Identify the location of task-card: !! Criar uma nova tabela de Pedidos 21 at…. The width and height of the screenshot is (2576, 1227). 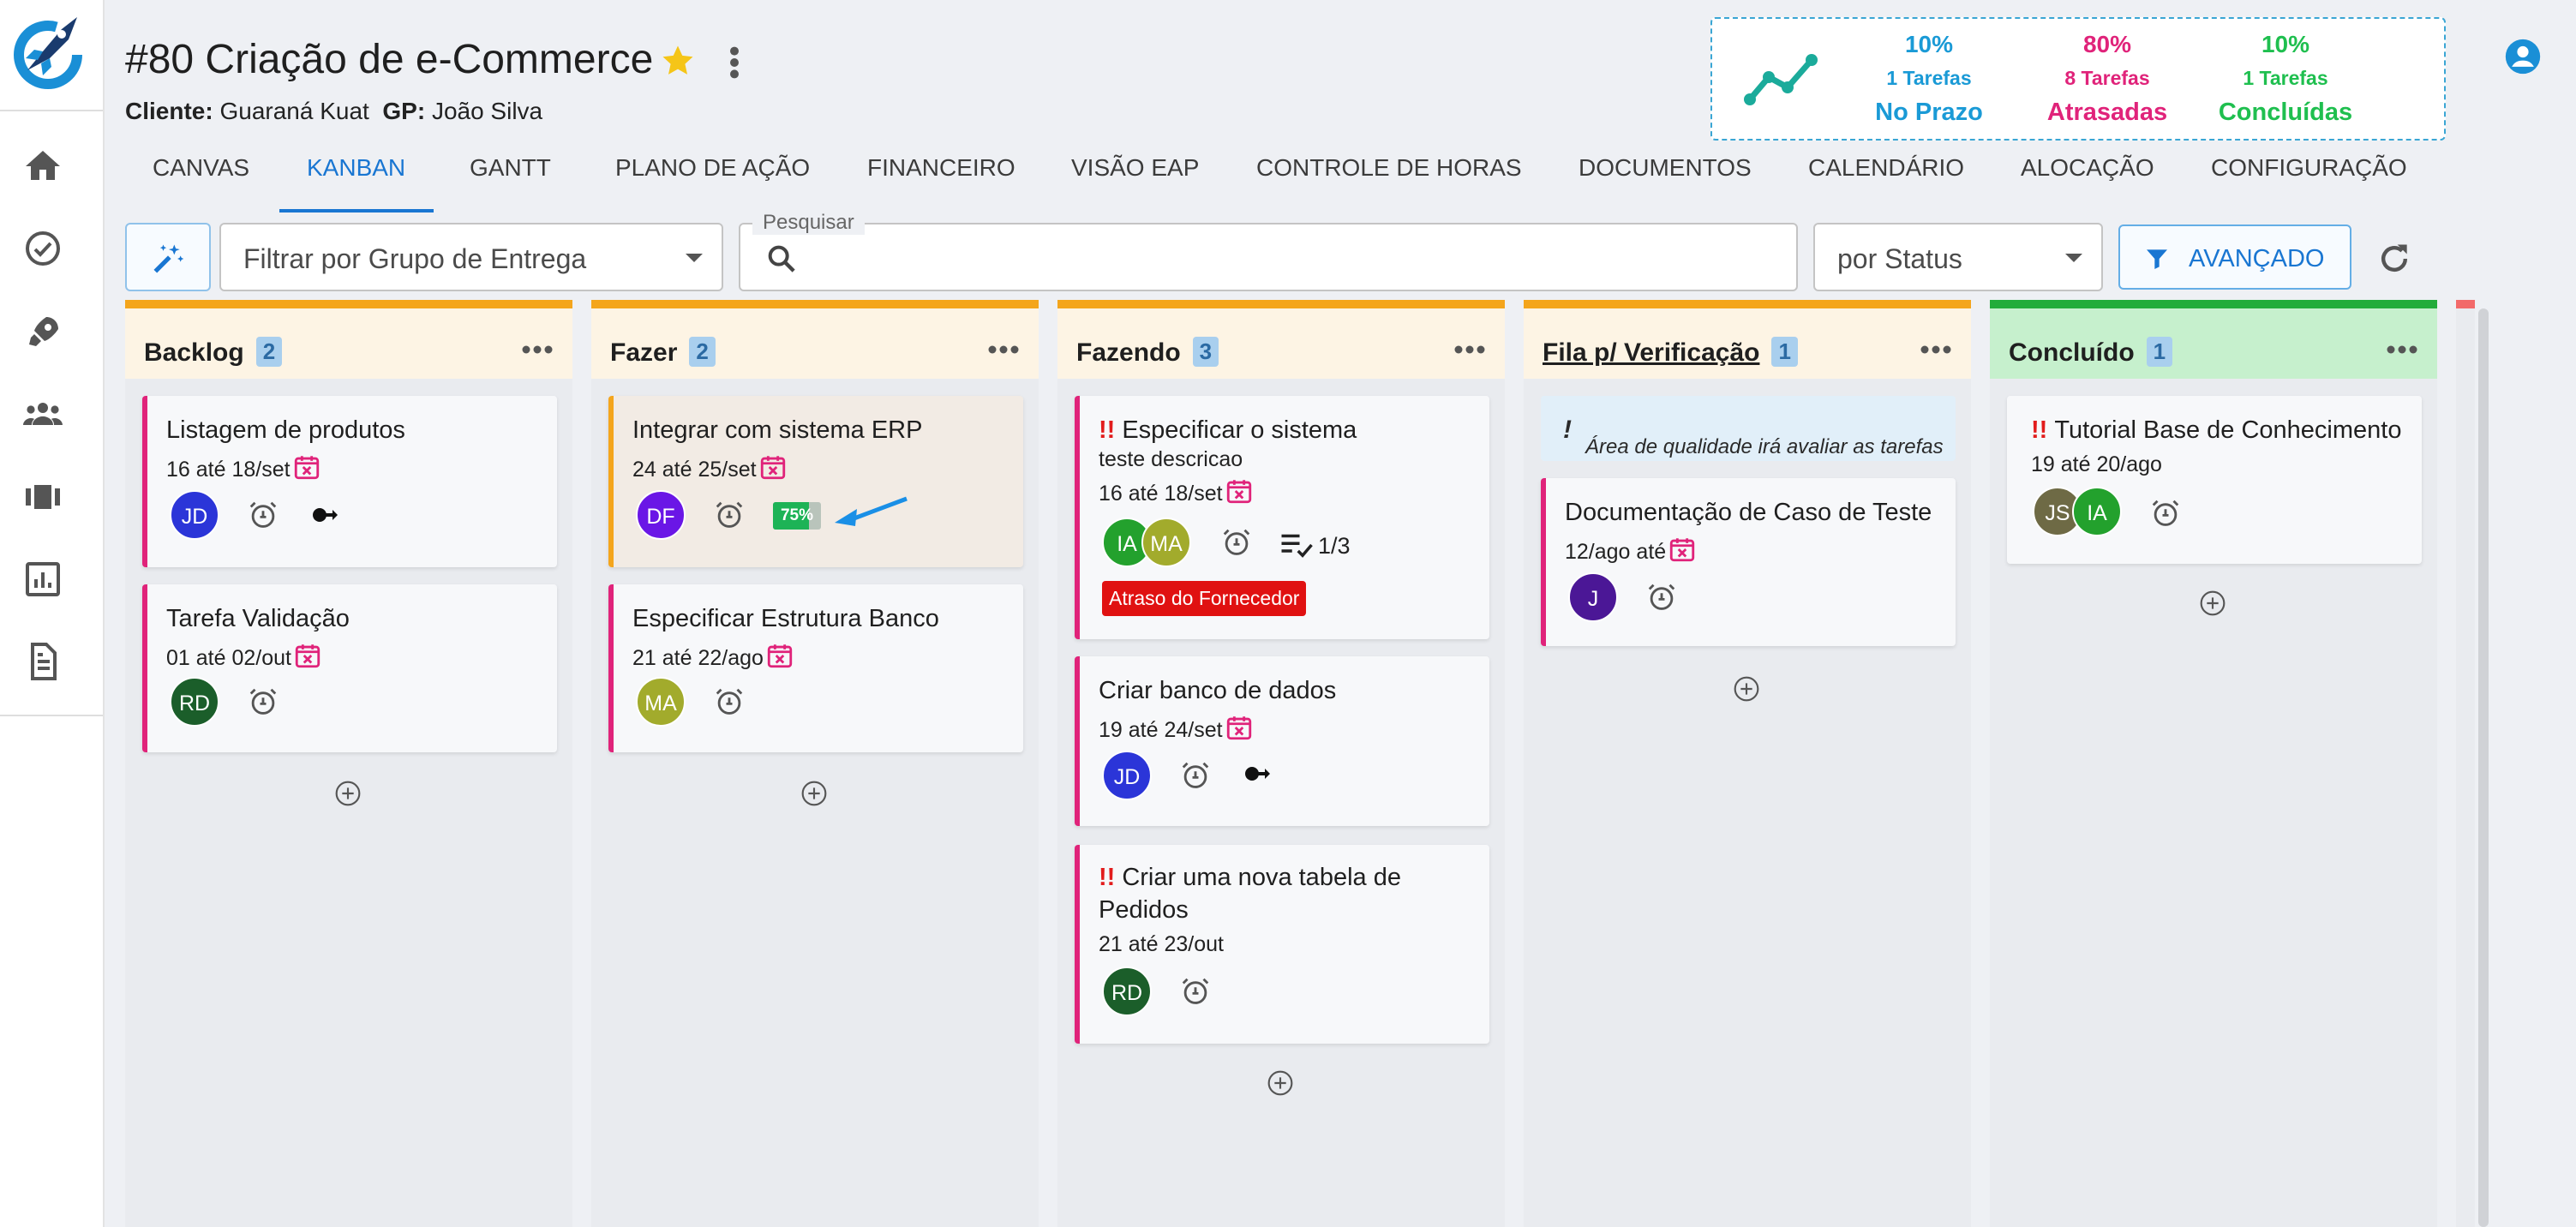
(1282, 944).